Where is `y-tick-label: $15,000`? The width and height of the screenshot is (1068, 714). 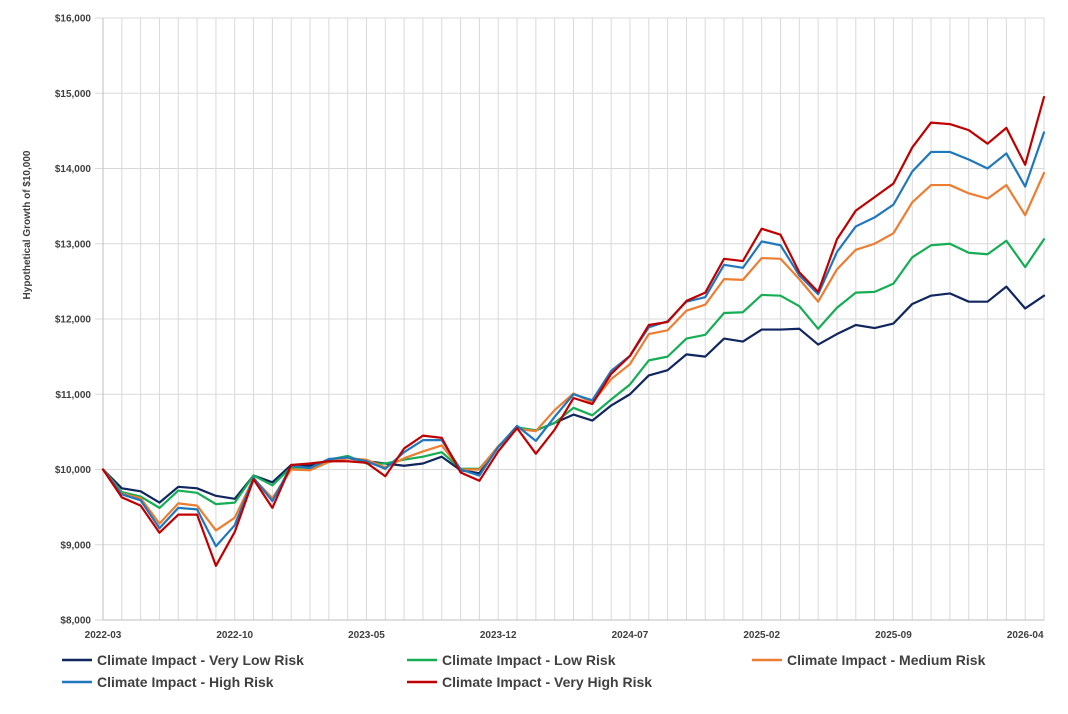
y-tick-label: $15,000 is located at coordinates (73, 94).